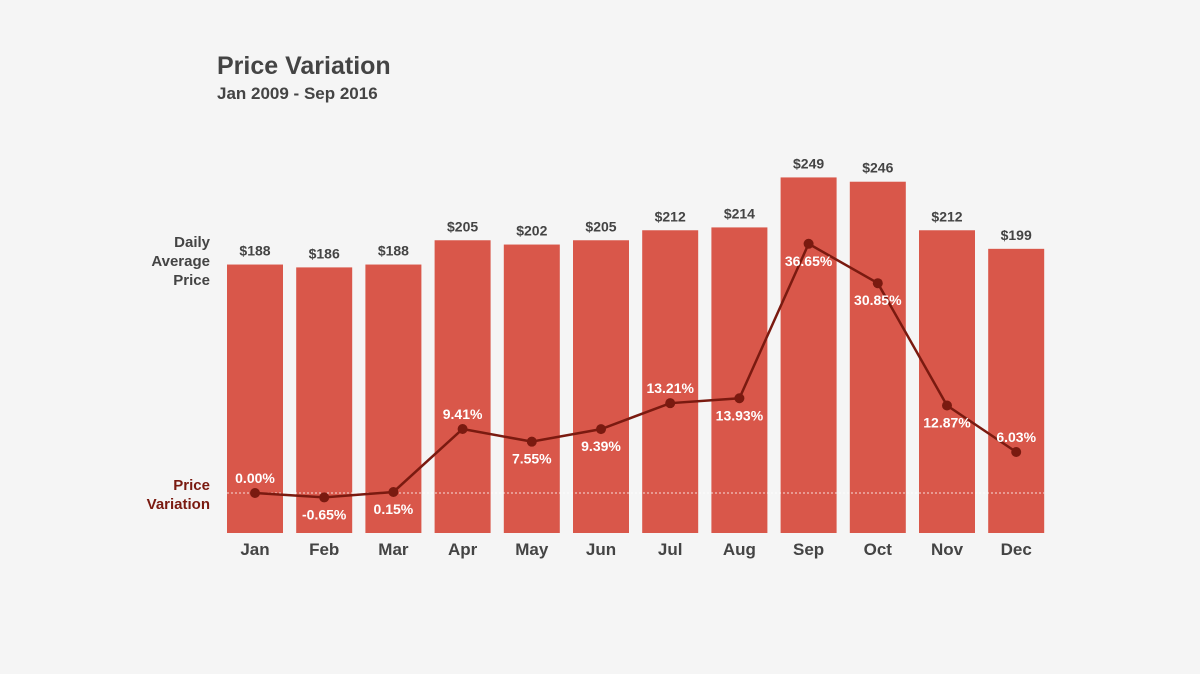 The image size is (1200, 674). What do you see at coordinates (601, 549) in the screenshot?
I see `x-tick-label: Jun` at bounding box center [601, 549].